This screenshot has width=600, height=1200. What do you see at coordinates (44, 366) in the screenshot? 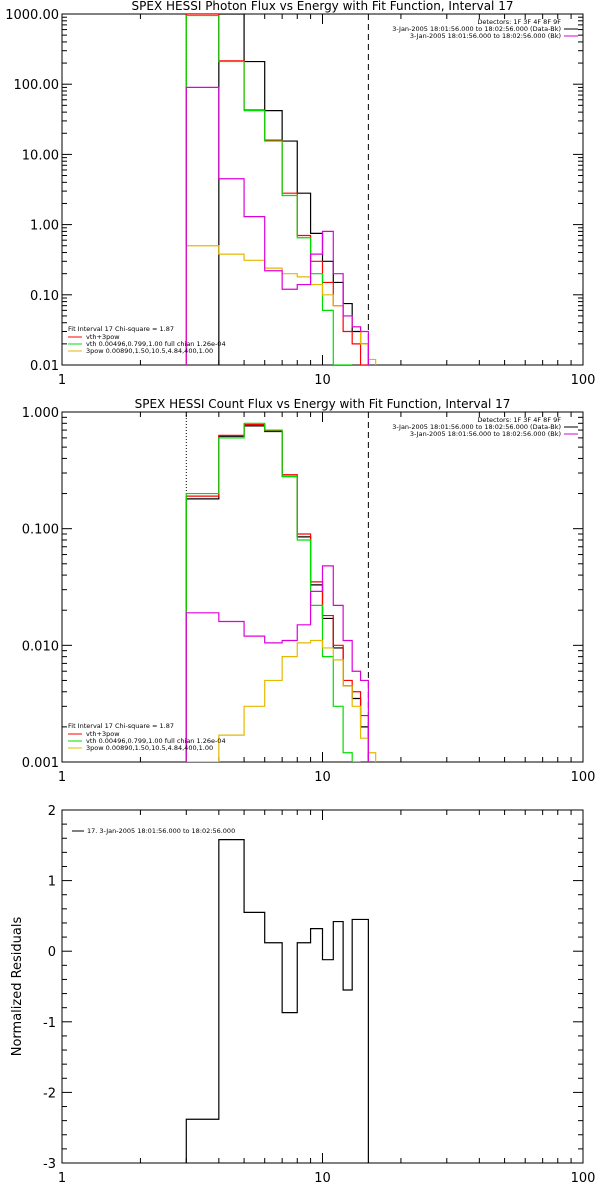
I see `y-tick-label: 0.01` at bounding box center [44, 366].